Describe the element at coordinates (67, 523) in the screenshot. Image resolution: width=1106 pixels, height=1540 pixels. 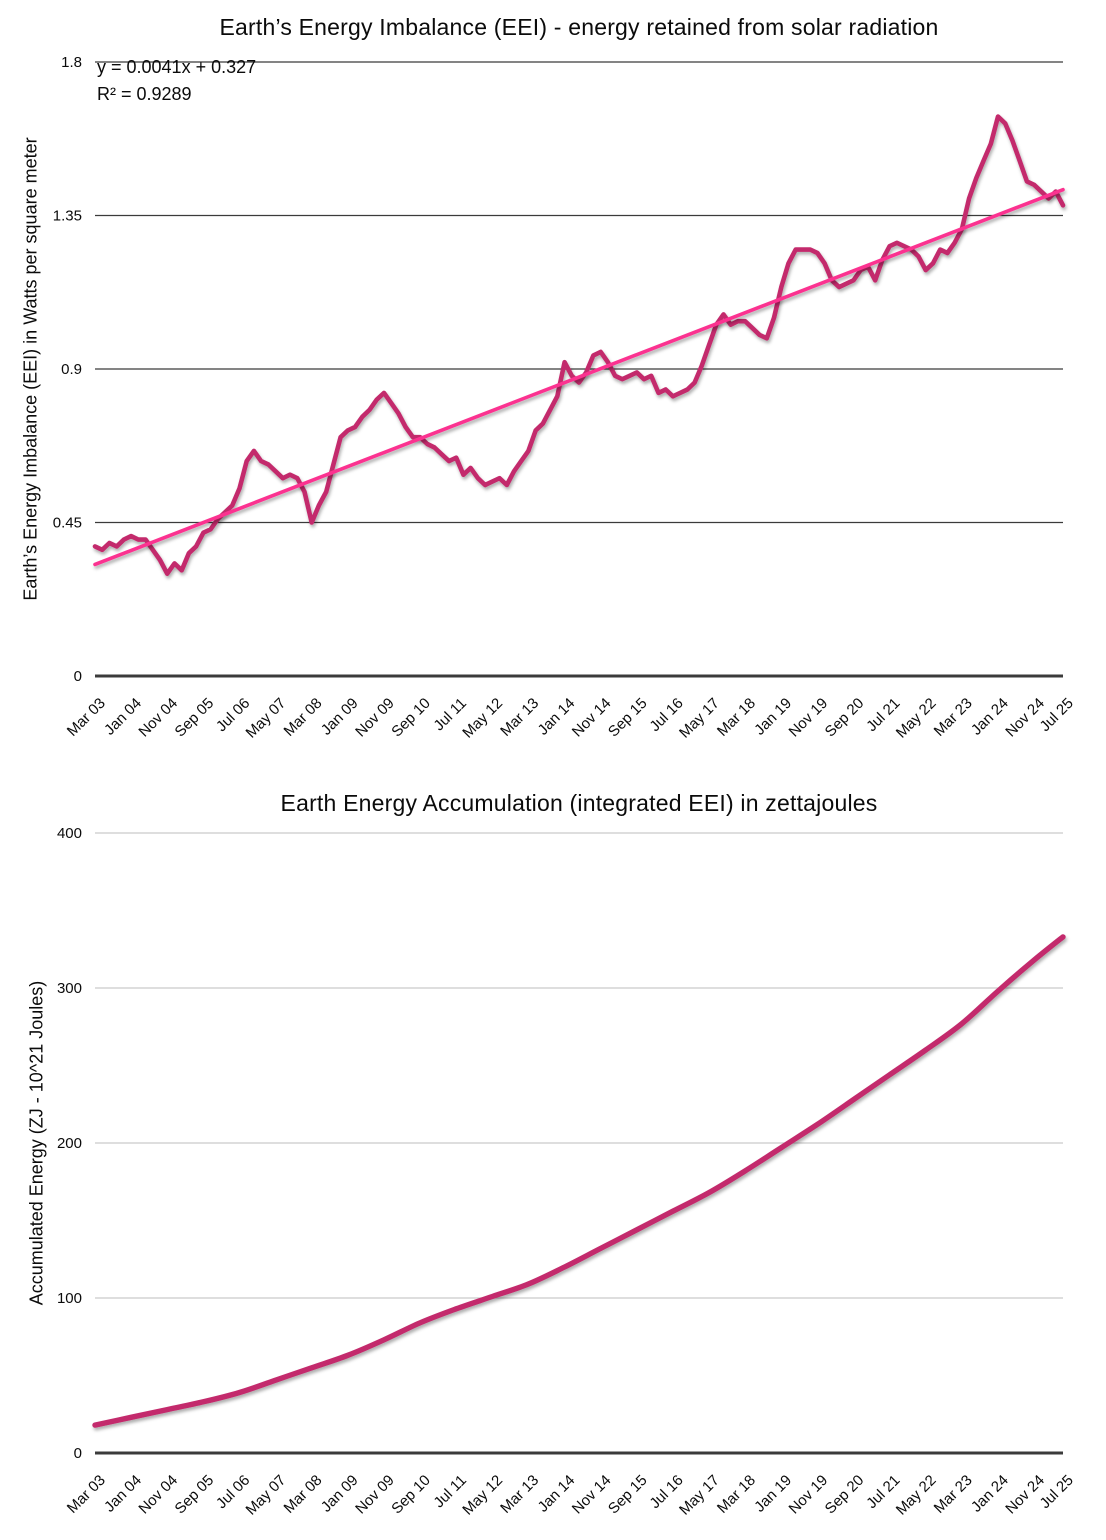
I see `y-tick-label: 0.45` at that location.